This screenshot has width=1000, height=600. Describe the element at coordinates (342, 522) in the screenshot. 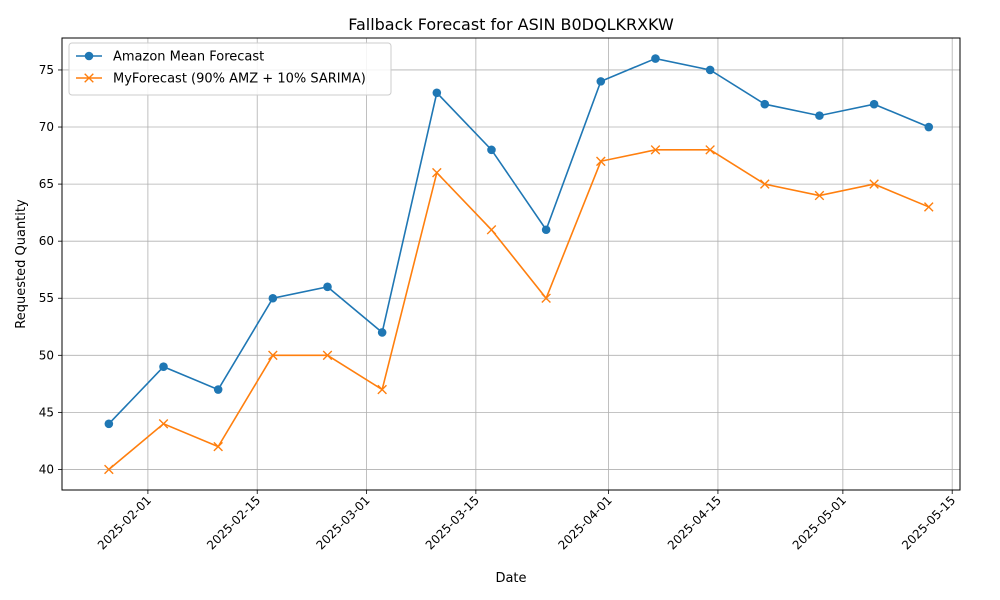

I see `x-tick-label: 2025-03-01` at that location.